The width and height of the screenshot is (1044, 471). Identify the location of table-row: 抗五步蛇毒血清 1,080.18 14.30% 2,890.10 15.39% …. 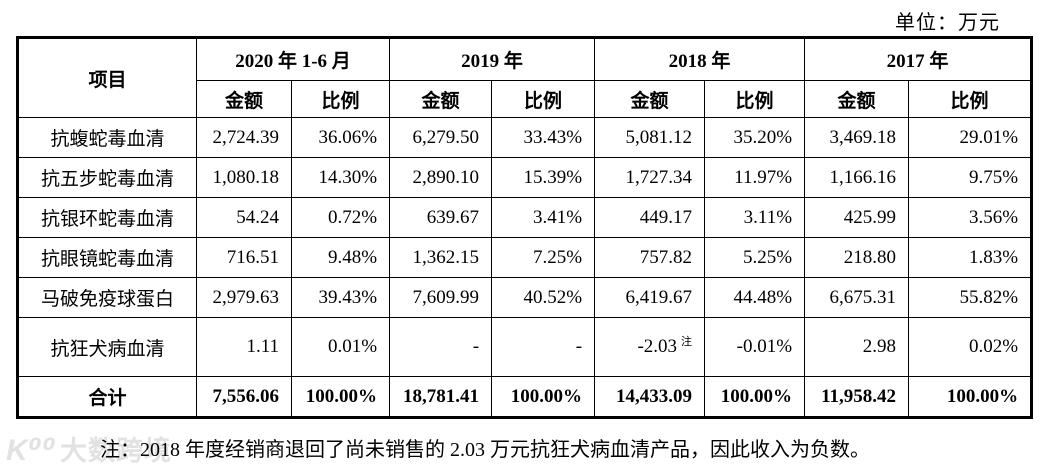
(525, 177).